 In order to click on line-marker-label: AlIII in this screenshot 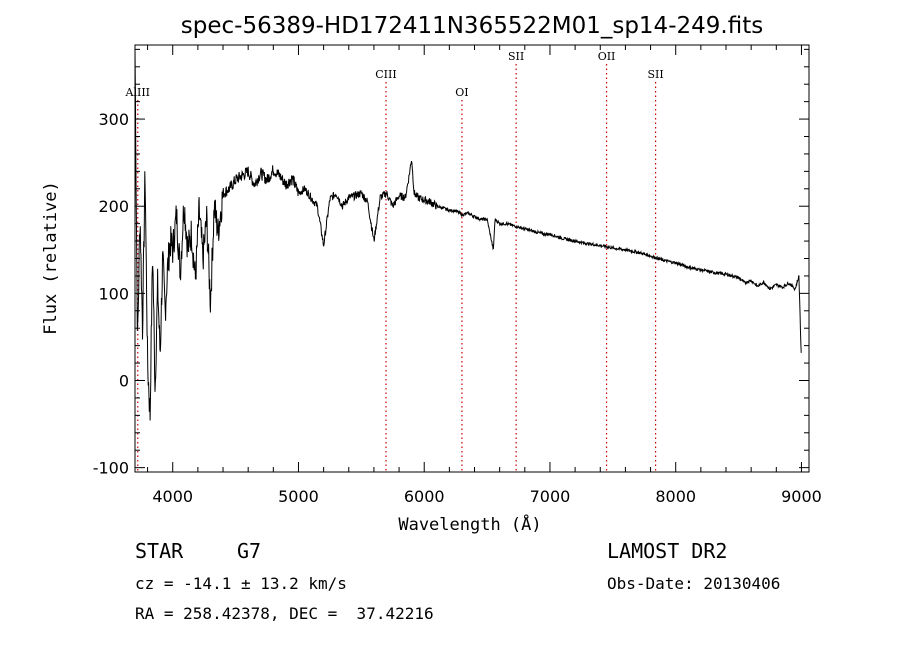, I will do `click(138, 92)`.